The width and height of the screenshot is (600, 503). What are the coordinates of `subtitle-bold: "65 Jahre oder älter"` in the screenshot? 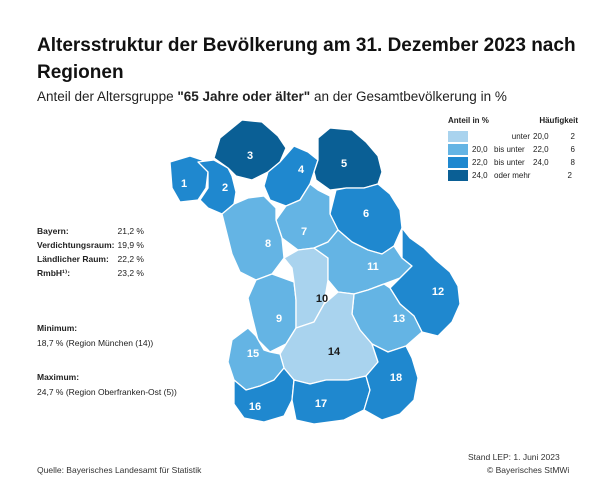 It's located at (244, 96).